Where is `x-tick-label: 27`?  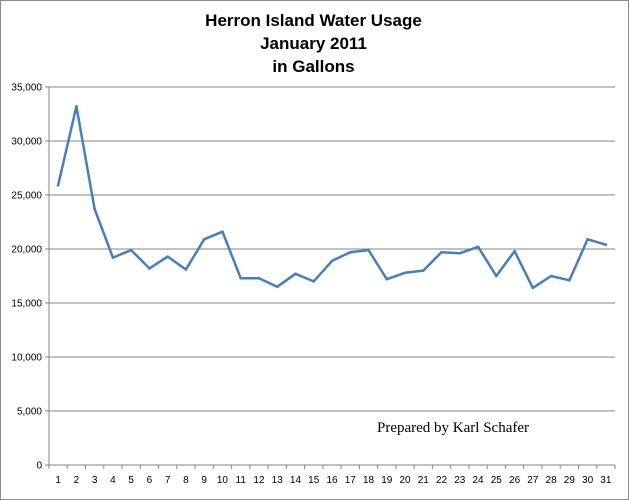
x-tick-label: 27 is located at coordinates (533, 480).